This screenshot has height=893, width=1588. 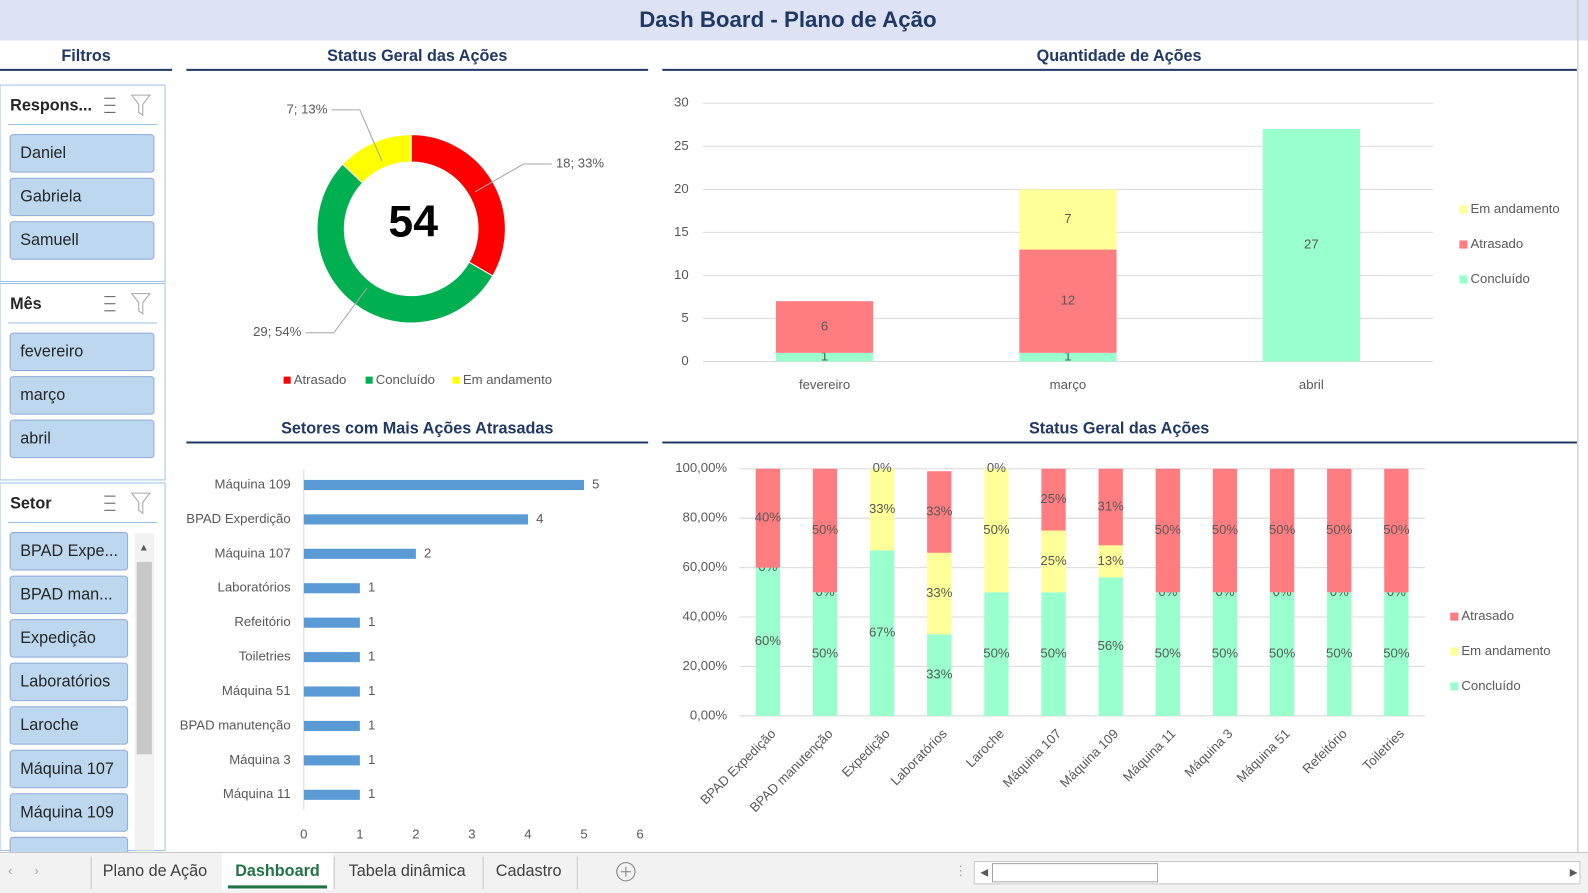 I want to click on sheet-tab: Plano de Ação, so click(x=155, y=871).